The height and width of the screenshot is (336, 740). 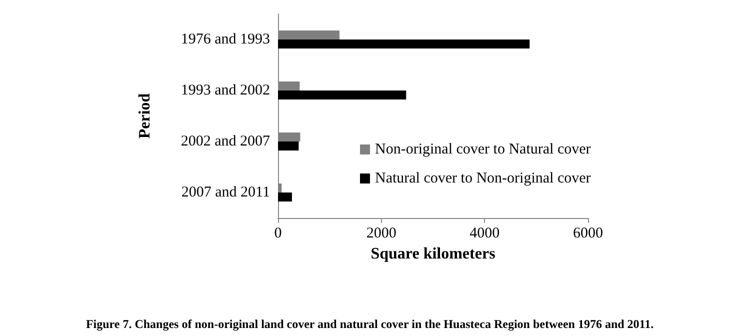 I want to click on y-axis-title: Period, so click(x=145, y=116).